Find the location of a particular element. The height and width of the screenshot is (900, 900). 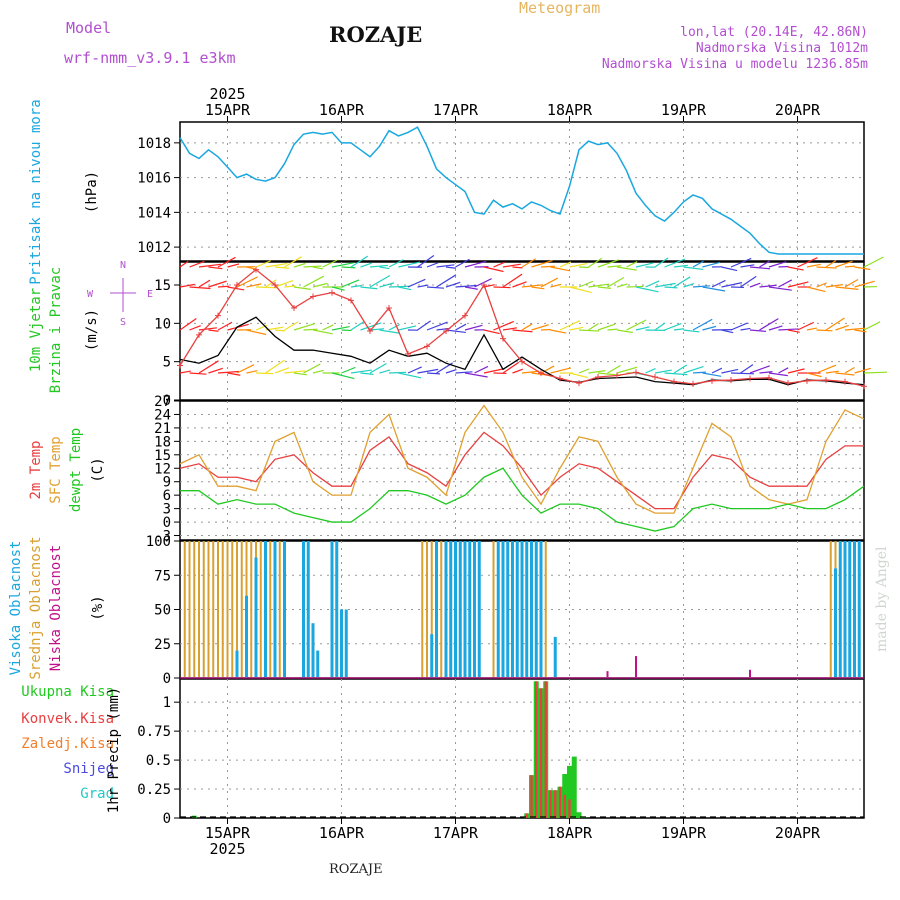

ytick-label-precip: 0.25 is located at coordinates (154, 790).